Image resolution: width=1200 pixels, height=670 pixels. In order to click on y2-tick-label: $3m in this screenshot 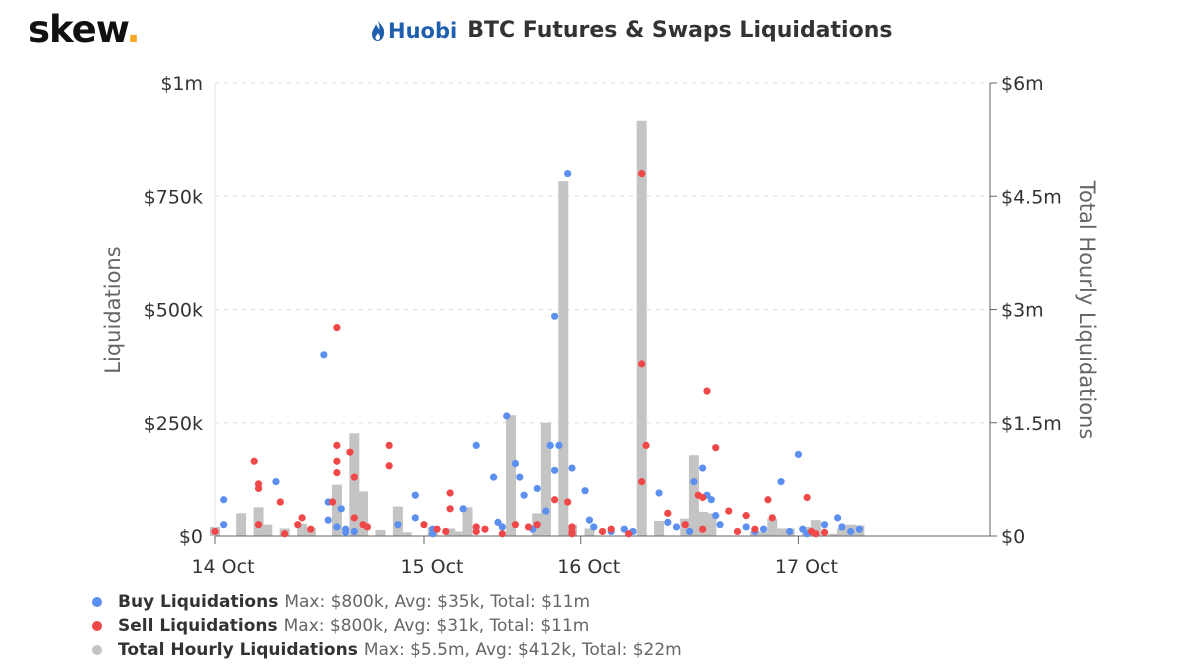, I will do `click(1022, 311)`.